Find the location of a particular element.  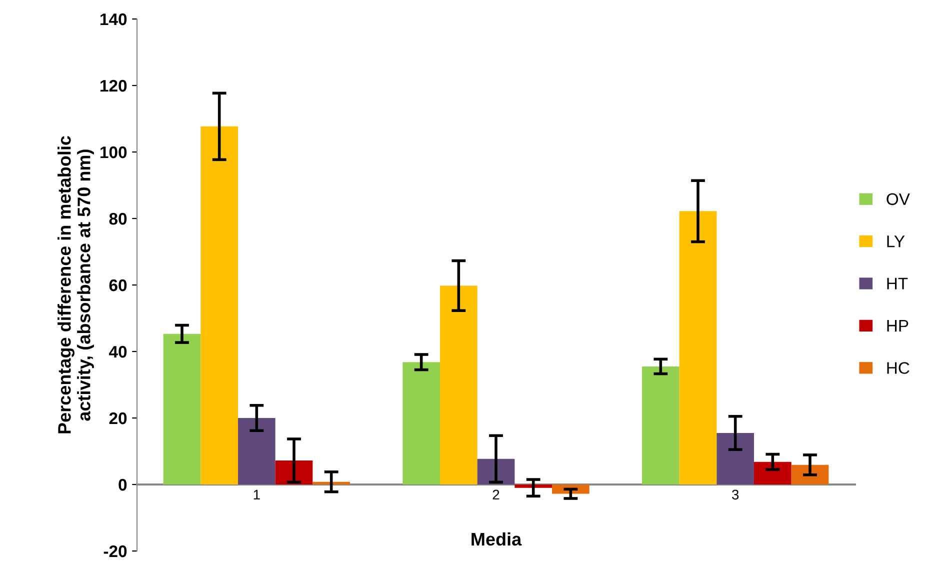

y-tick-label: 0 is located at coordinates (122, 484).